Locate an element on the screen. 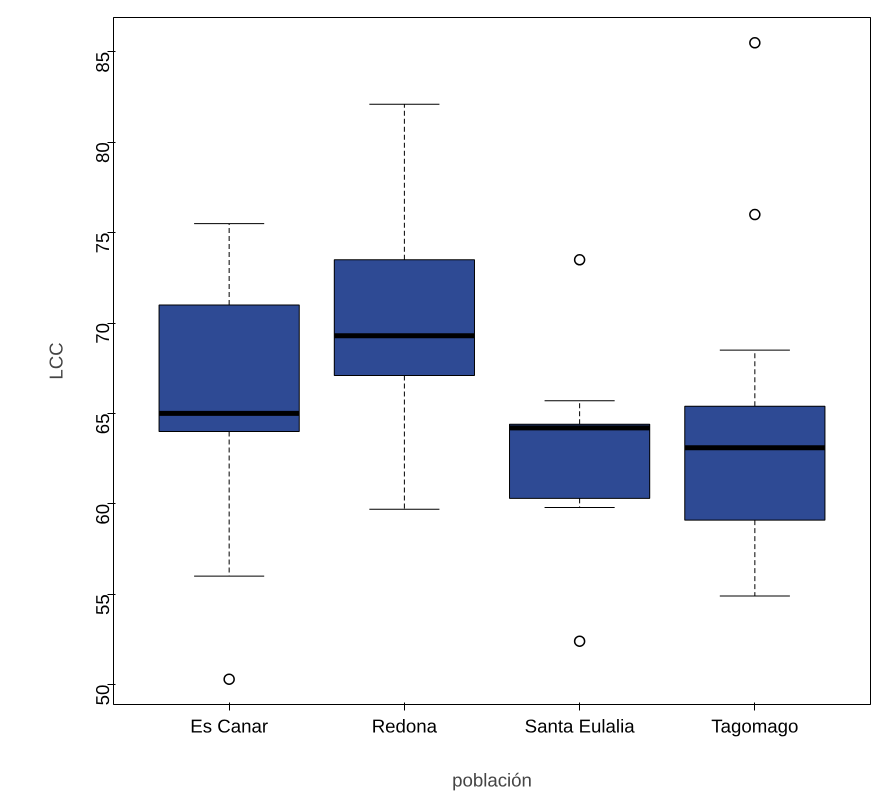  y-tick-label: 75 is located at coordinates (102, 243).